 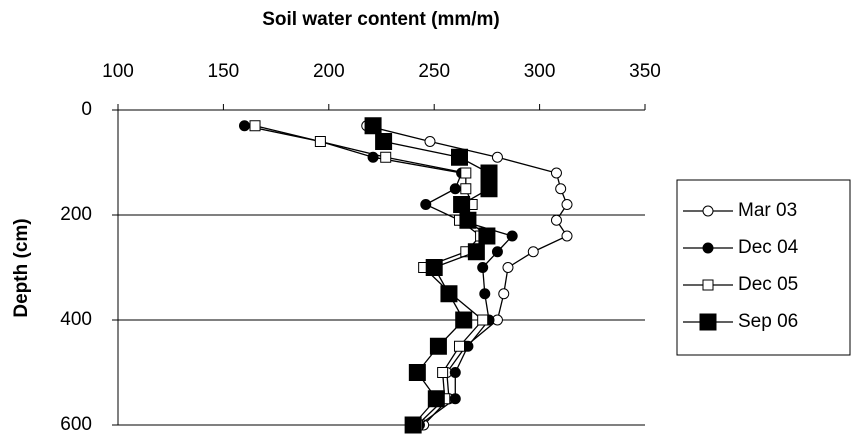 What do you see at coordinates (21, 267) in the screenshot?
I see `y-axis-title: Depth (cm)` at bounding box center [21, 267].